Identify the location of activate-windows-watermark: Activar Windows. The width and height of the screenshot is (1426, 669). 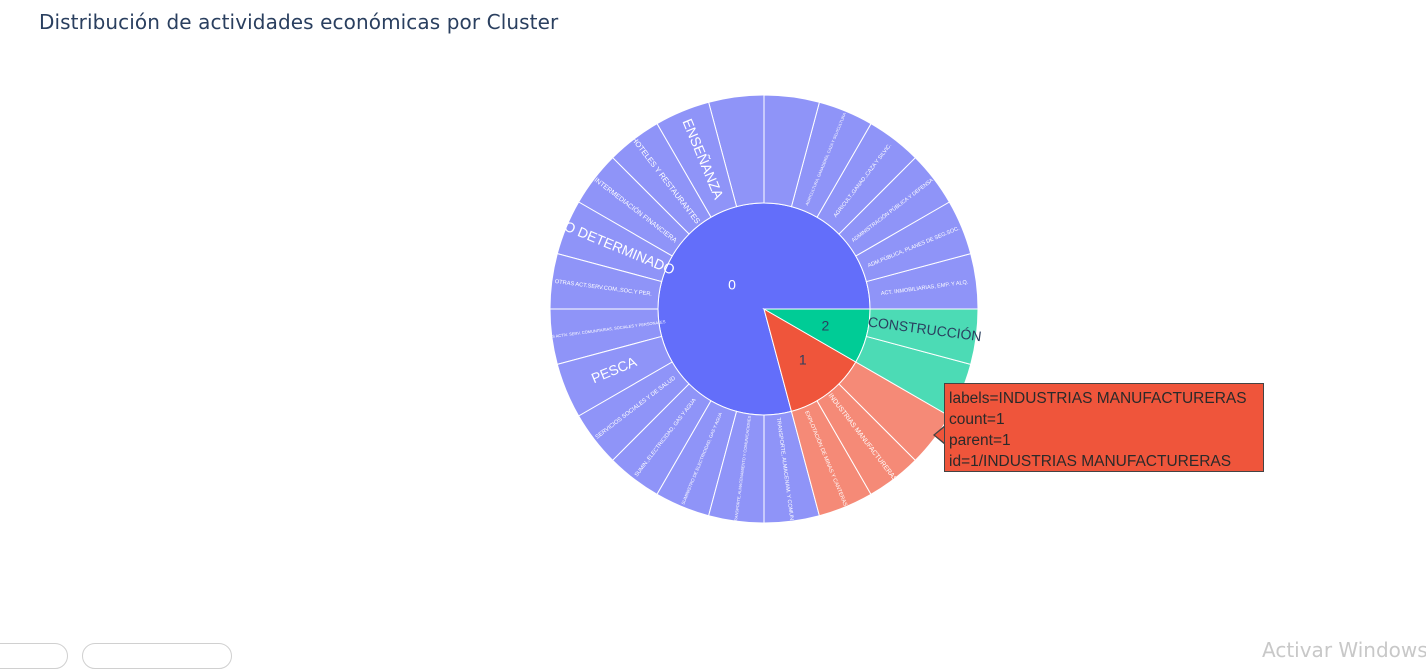
(1344, 650).